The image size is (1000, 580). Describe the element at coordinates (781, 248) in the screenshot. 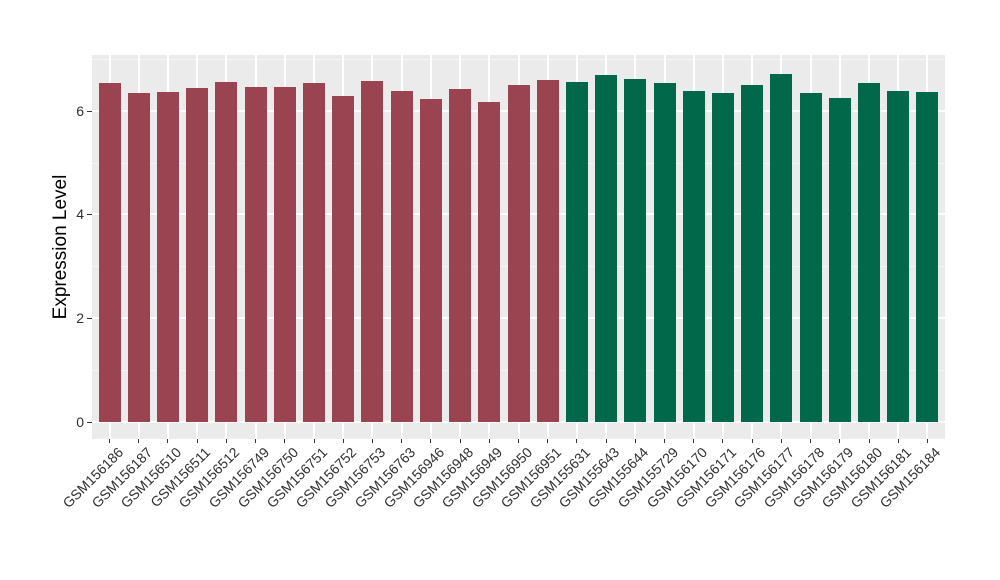

I see `bar-GSM156177` at that location.